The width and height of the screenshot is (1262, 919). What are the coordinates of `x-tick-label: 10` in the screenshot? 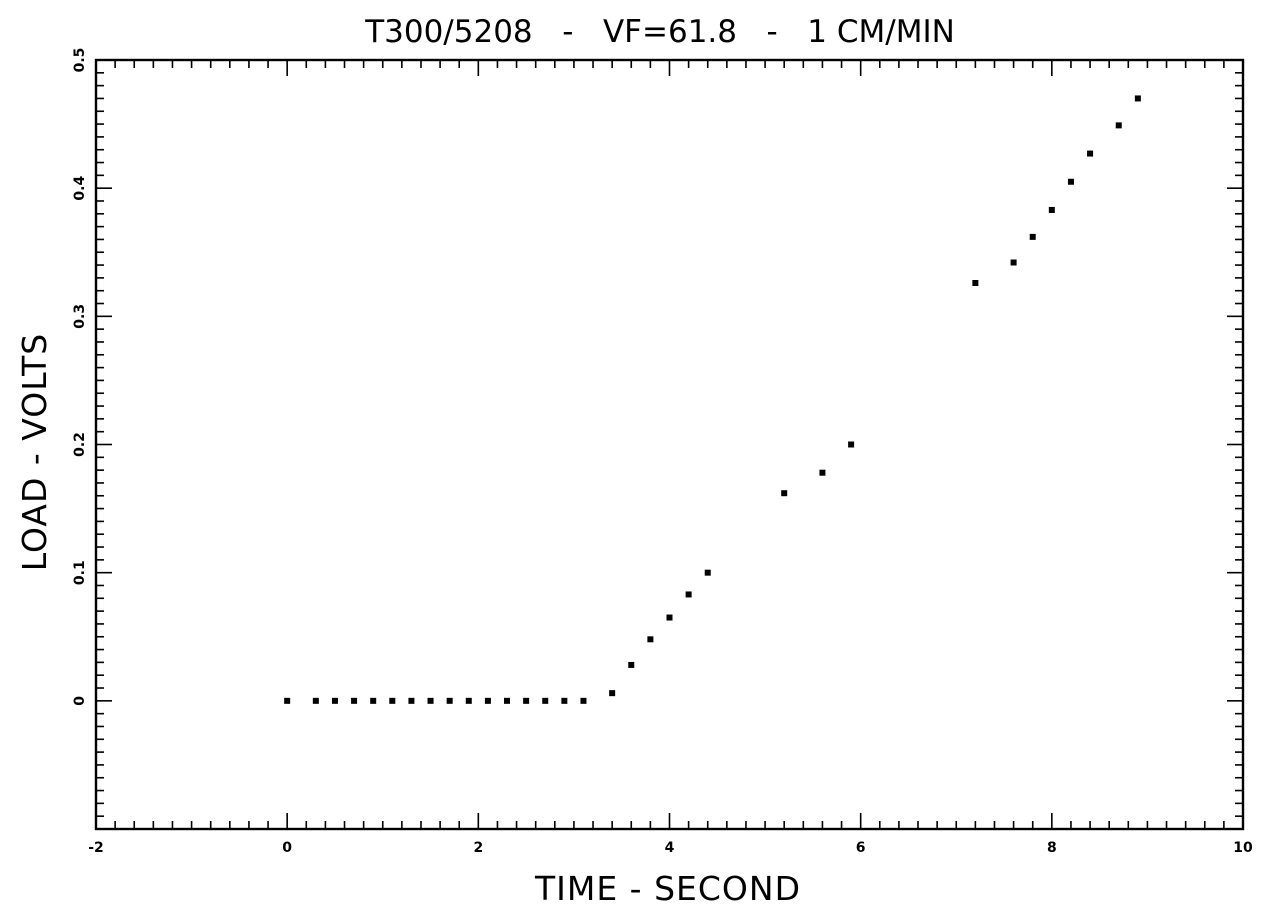 It's located at (1243, 848).